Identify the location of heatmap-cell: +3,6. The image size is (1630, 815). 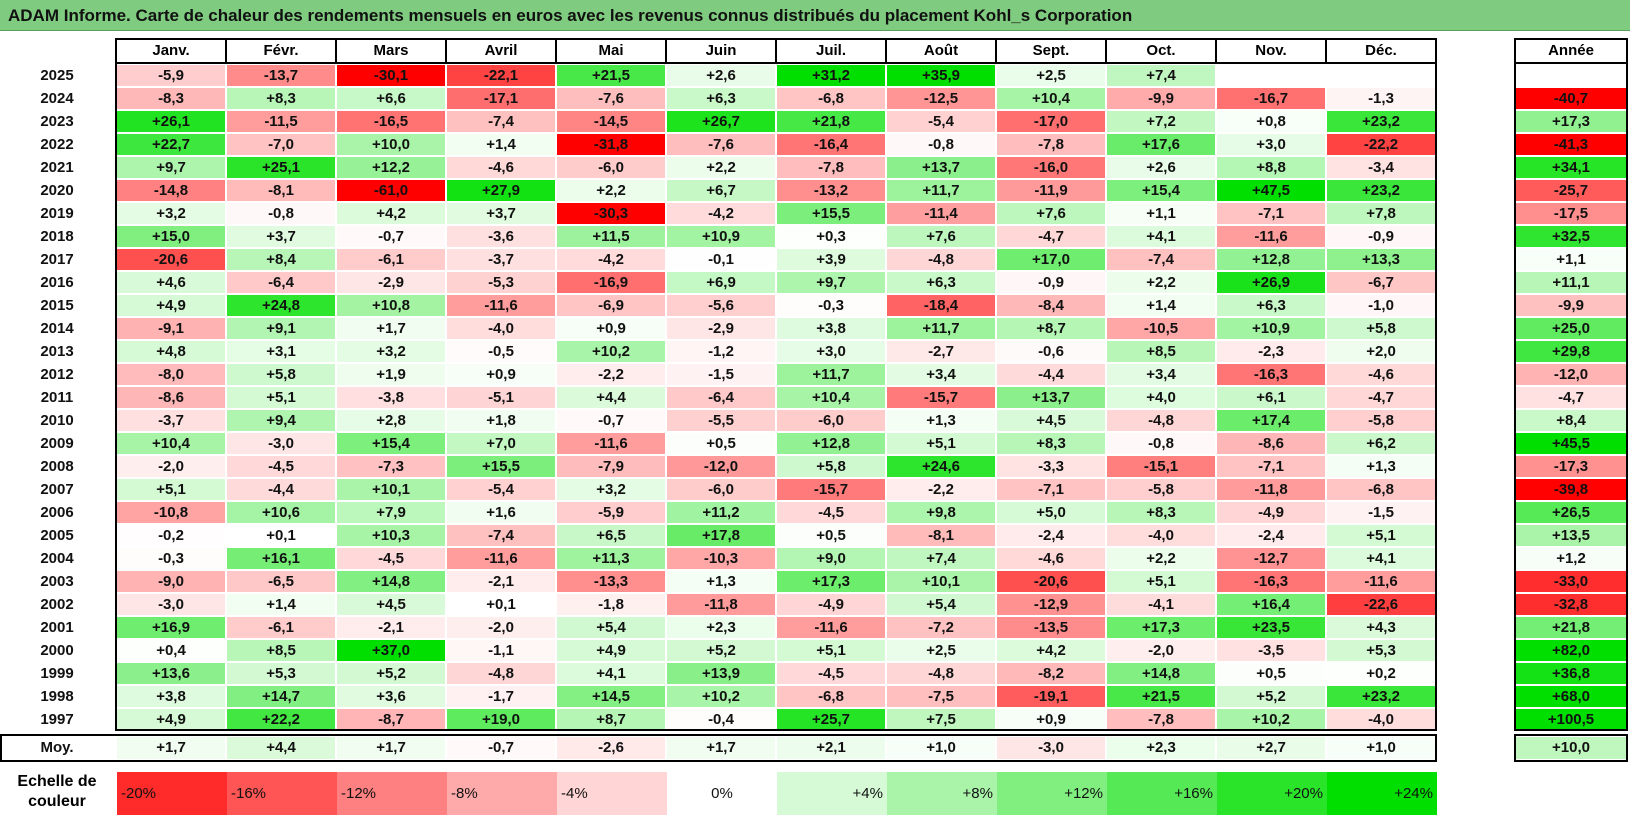
(391, 696).